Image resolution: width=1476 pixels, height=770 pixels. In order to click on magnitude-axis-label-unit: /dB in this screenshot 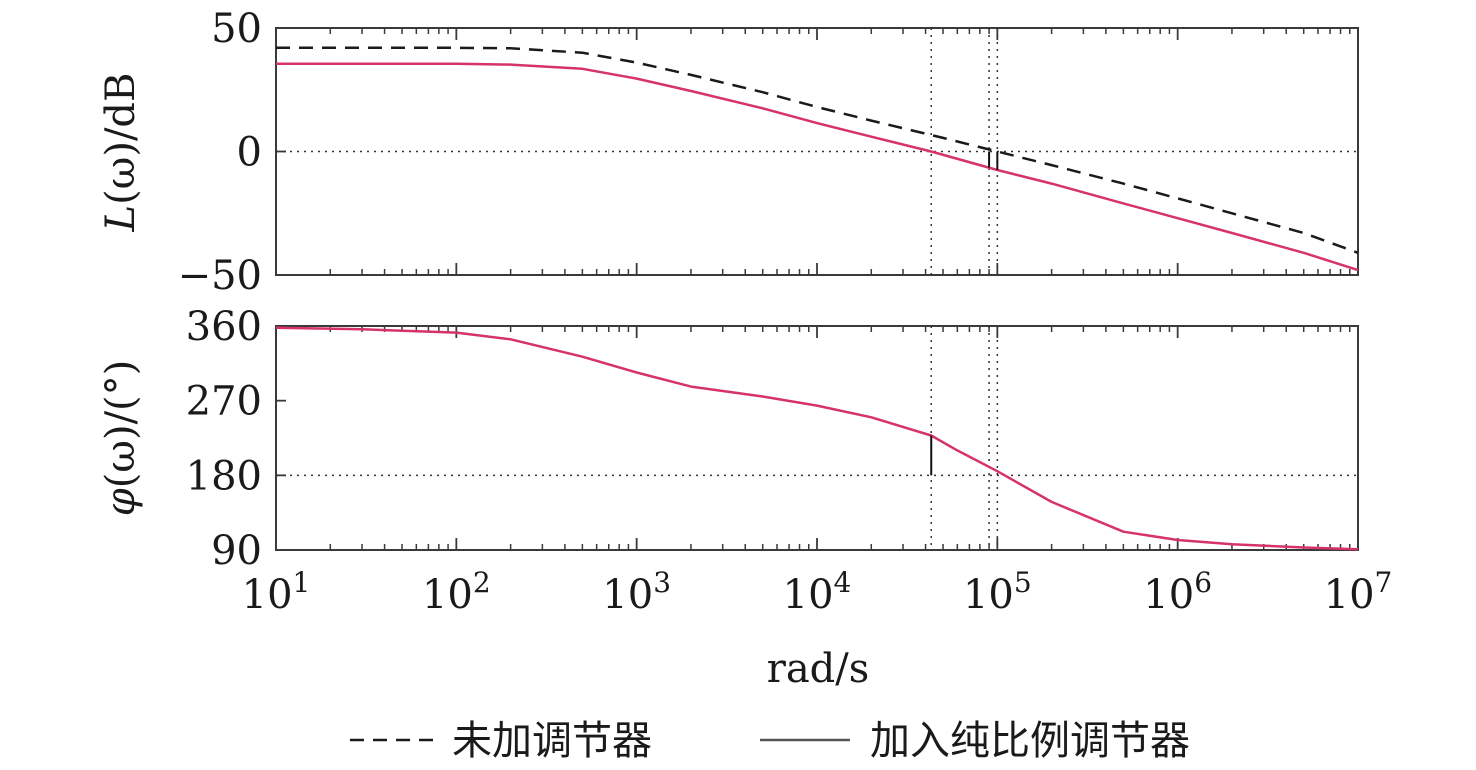, I will do `click(121, 107)`.